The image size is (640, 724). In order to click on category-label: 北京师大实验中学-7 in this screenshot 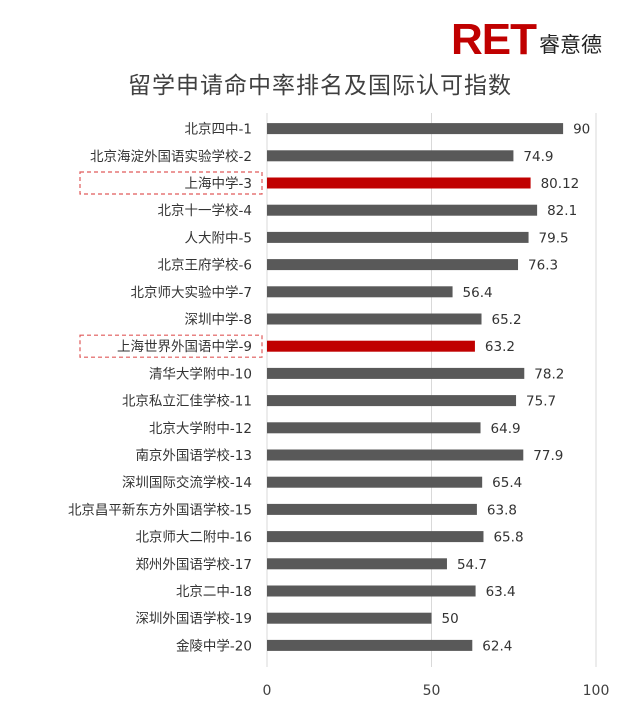, I will do `click(191, 293)`.